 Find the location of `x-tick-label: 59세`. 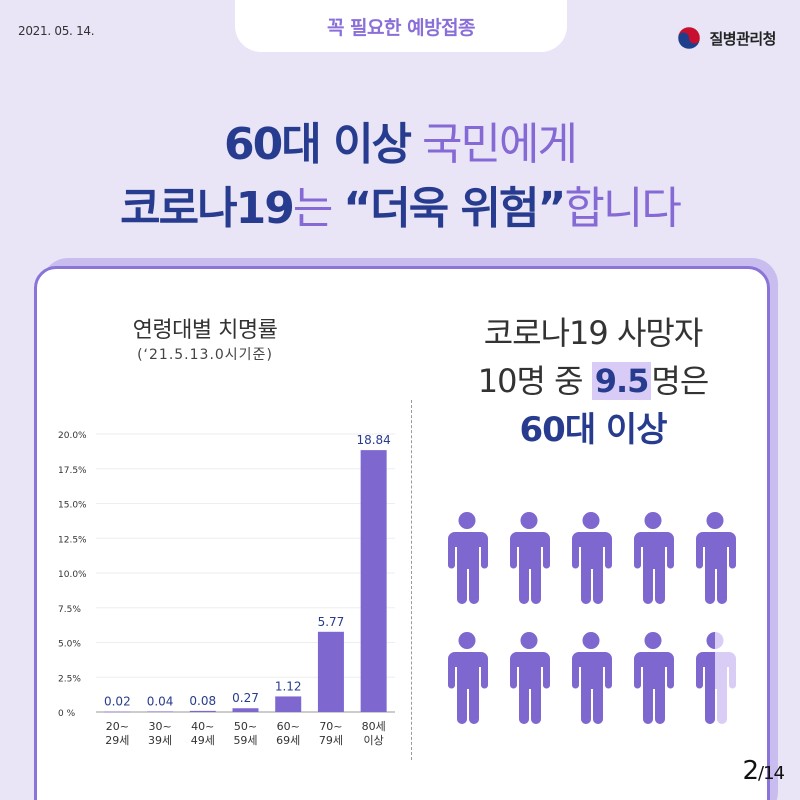

x-tick-label: 59세 is located at coordinates (245, 740).